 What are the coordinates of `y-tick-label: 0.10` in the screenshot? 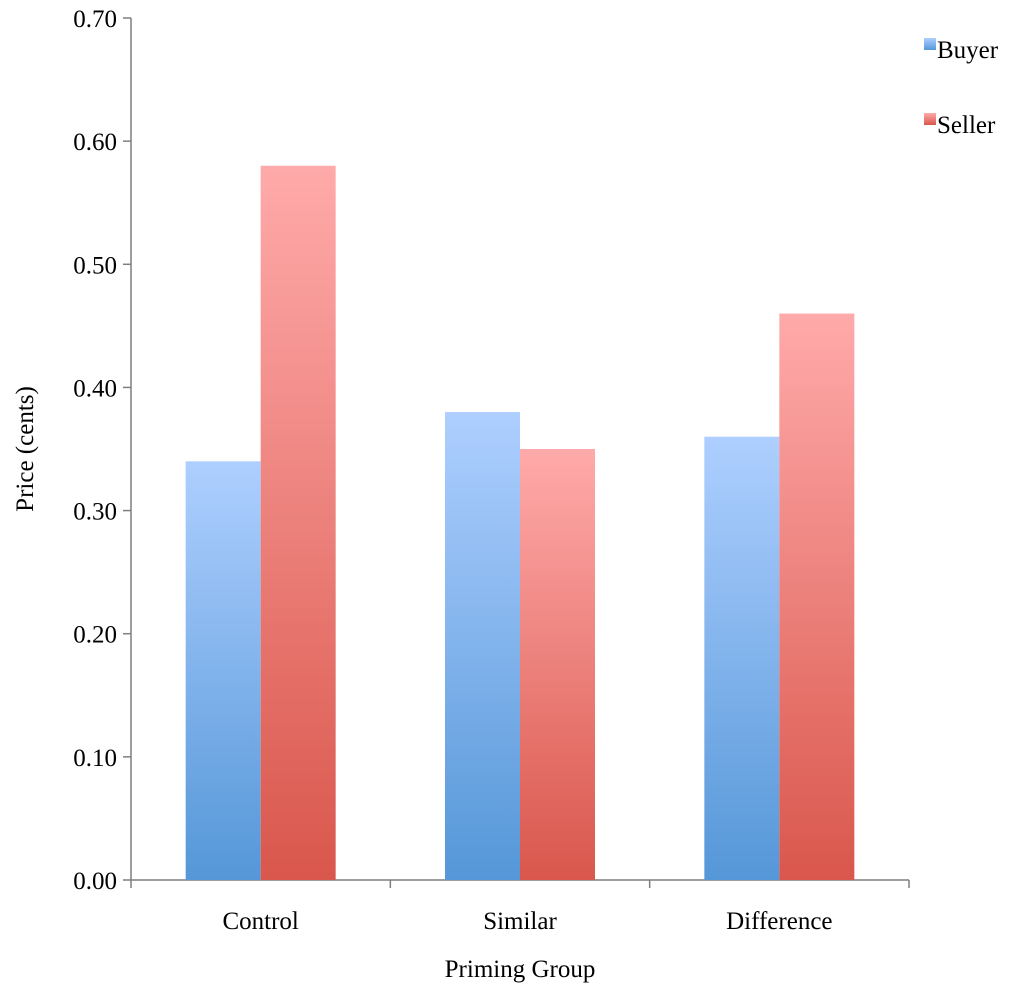 It's located at (95, 758).